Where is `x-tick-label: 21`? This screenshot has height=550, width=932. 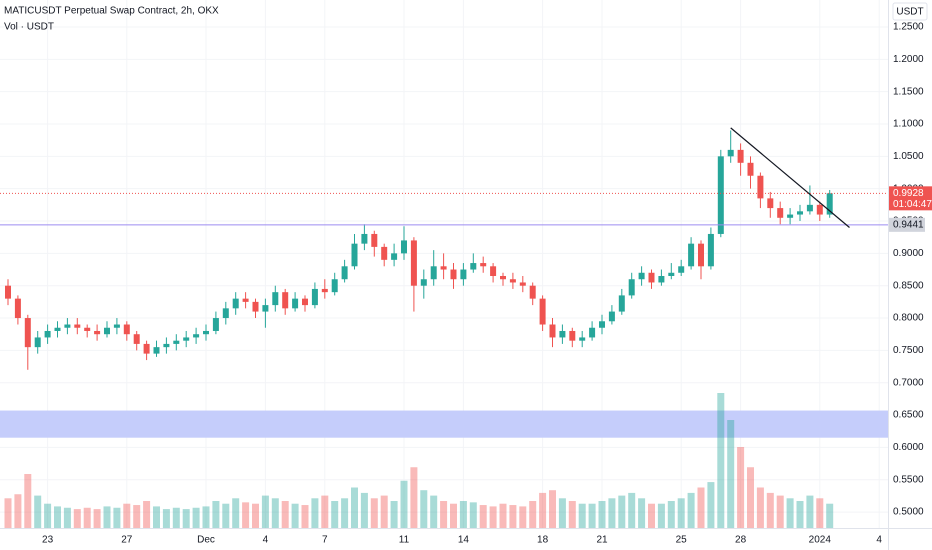 x-tick-label: 21 is located at coordinates (602, 540).